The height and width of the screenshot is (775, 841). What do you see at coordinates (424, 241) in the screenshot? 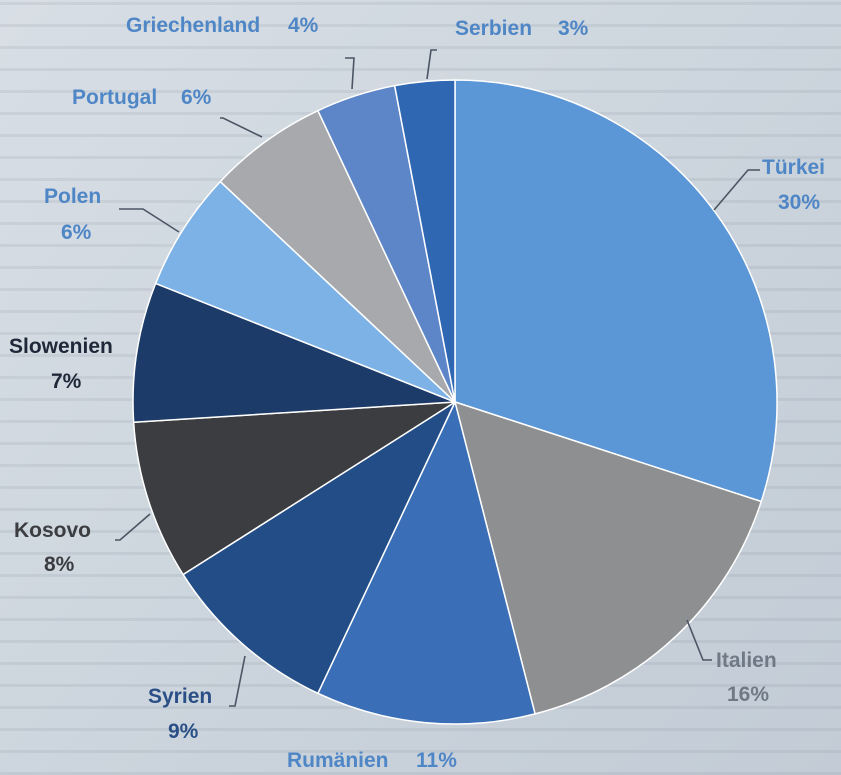
I see `pie-slice-serbien` at bounding box center [424, 241].